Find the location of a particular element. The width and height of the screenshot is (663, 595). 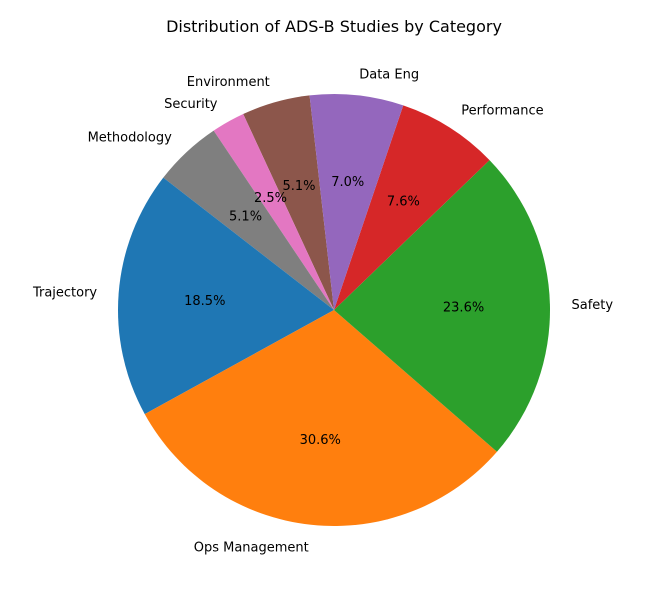

slice-label-data-eng: Data Eng is located at coordinates (389, 75).